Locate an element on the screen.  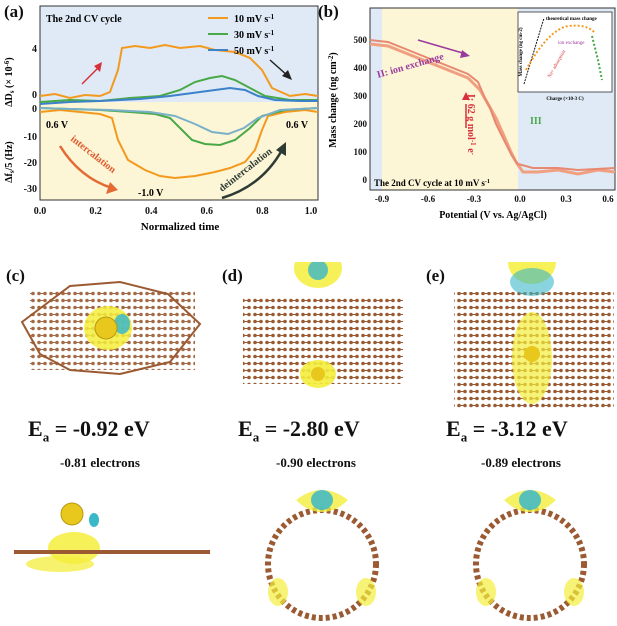
structure-e-side is located at coordinates (534, 335).